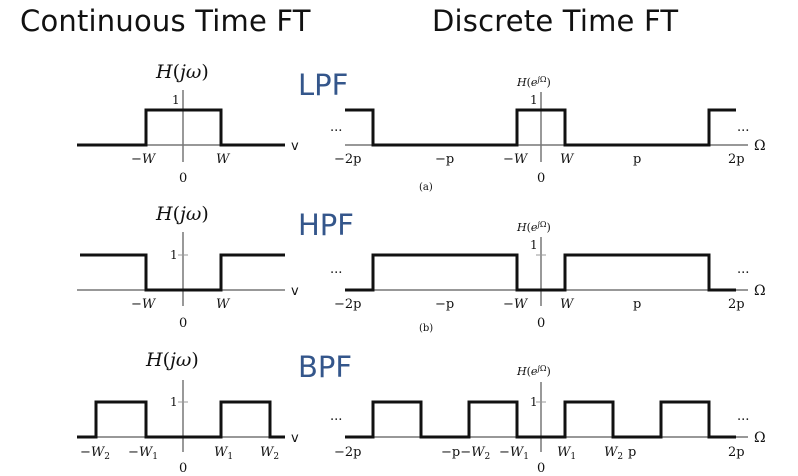 Image resolution: width=798 pixels, height=476 pixels. What do you see at coordinates (223, 159) in the screenshot?
I see `lpf-ct-tick-w: W` at bounding box center [223, 159].